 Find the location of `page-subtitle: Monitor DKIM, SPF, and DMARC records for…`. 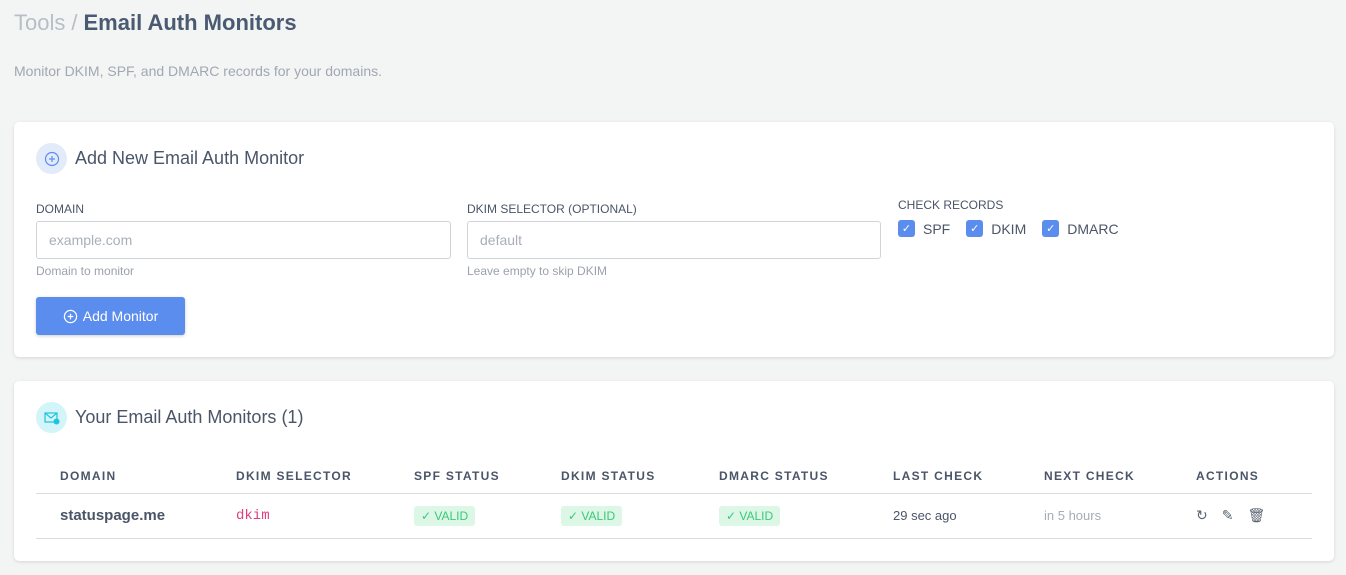

page-subtitle: Monitor DKIM, SPF, and DMARC records for… is located at coordinates (198, 71).